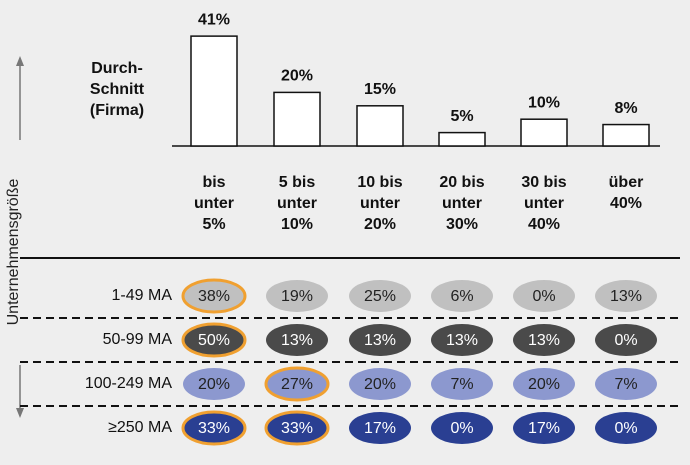  I want to click on value-label: 41%, so click(214, 19).